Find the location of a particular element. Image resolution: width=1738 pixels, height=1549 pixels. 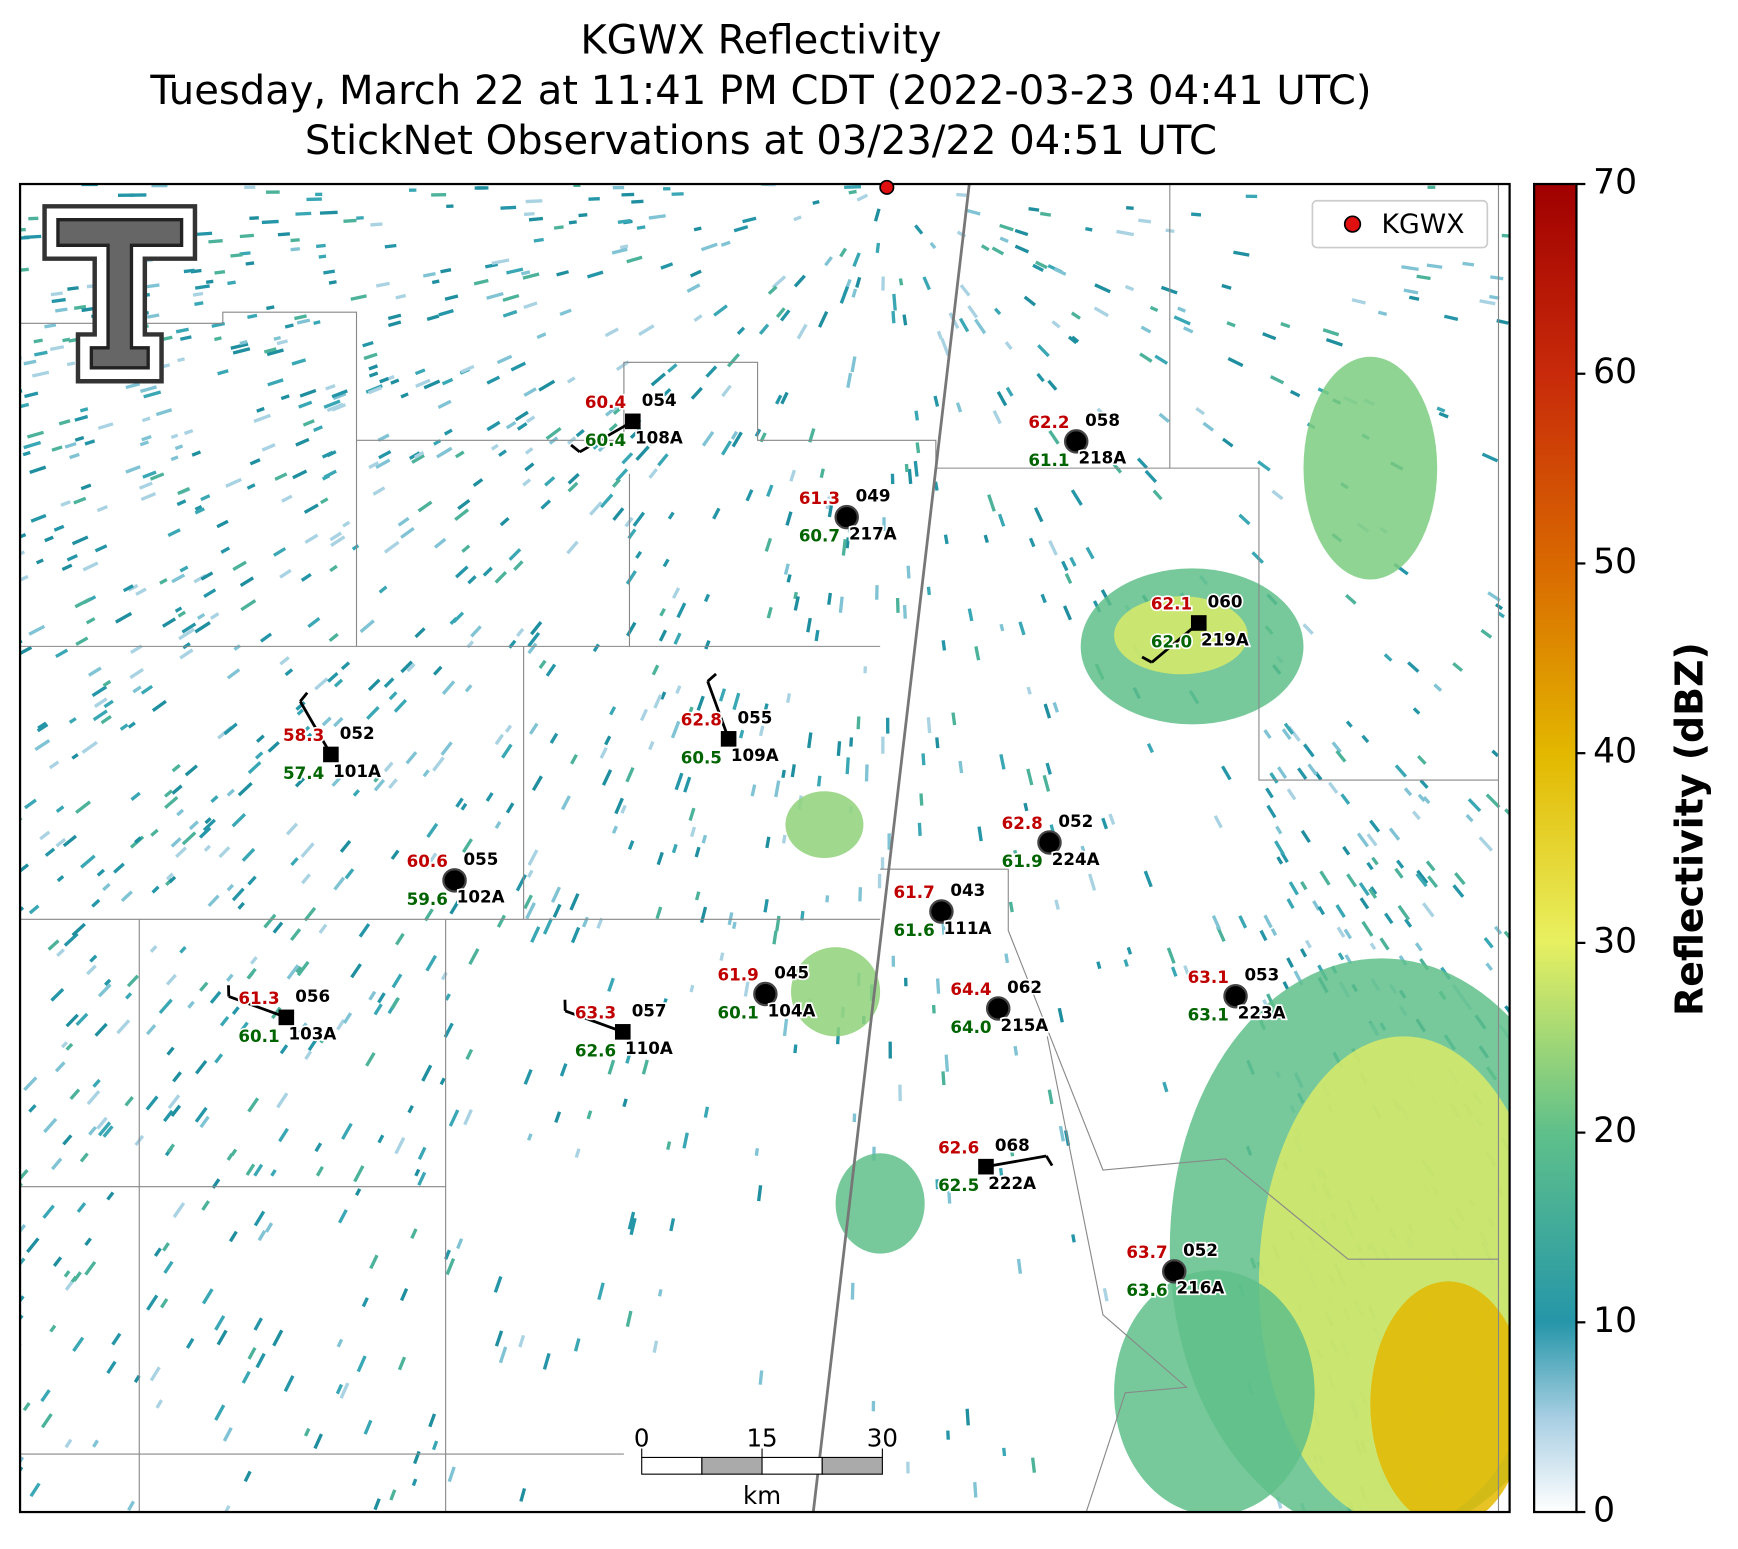

title-line: KGWX Reflectivity is located at coordinates (760, 41).